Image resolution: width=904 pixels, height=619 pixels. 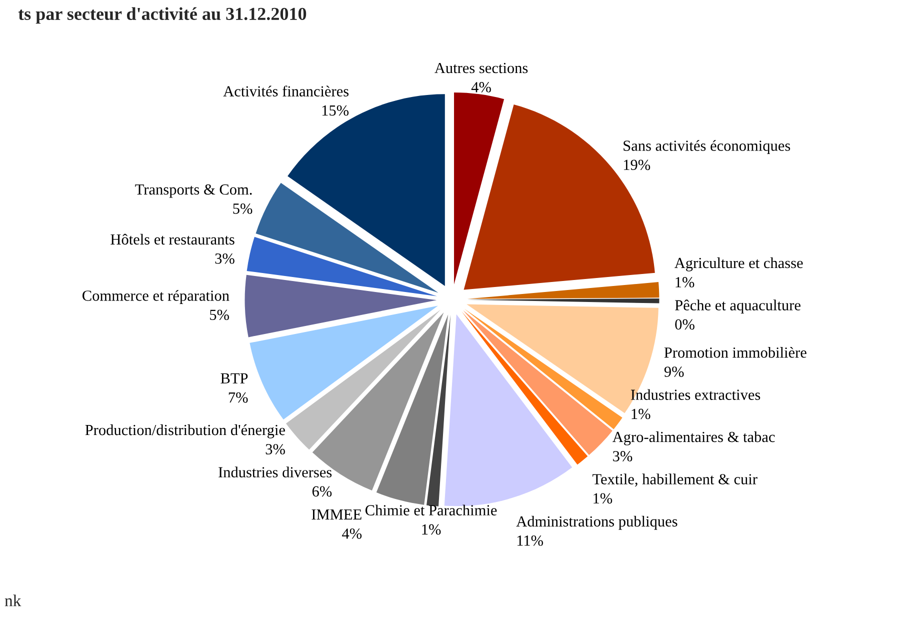 I want to click on slice-label: Industries diverses, so click(x=275, y=472).